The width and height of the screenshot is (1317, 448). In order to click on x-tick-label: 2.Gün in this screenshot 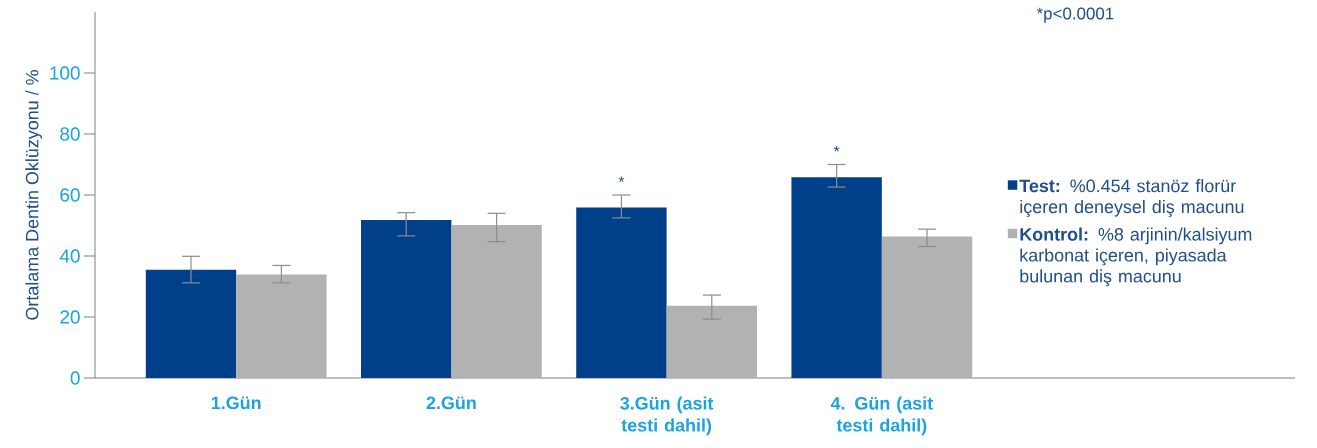, I will do `click(451, 403)`.